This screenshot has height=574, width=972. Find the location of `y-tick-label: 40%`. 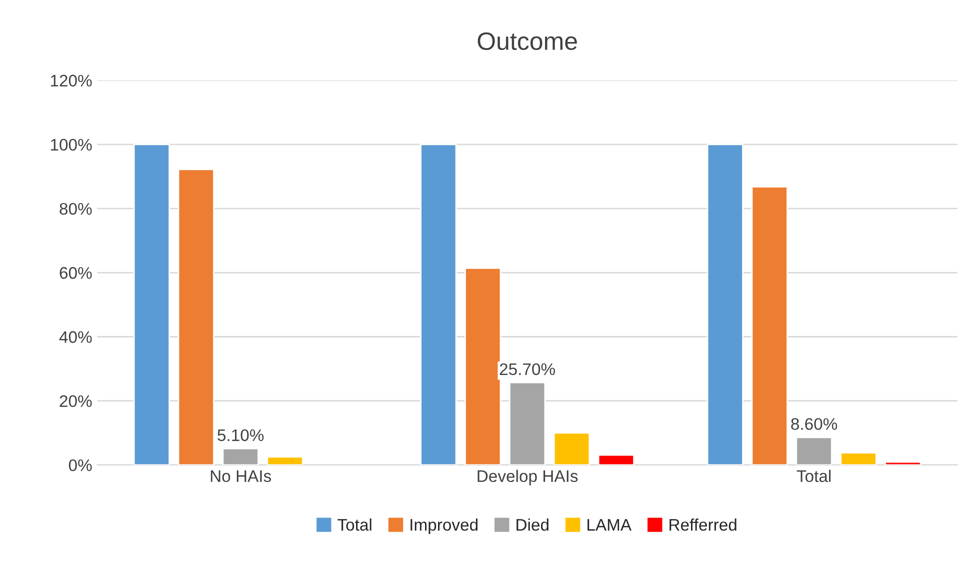

y-tick-label: 40% is located at coordinates (75, 337).